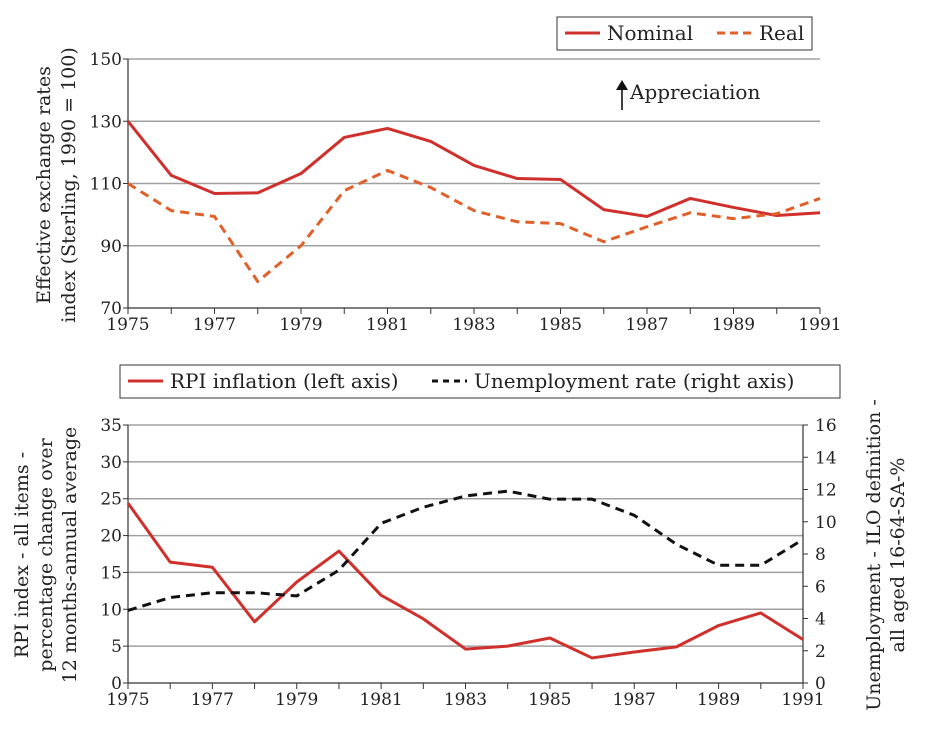 This screenshot has width=946, height=742. Describe the element at coordinates (44, 185) in the screenshot. I see `y-axis-label-line: Effective exchange rates` at that location.